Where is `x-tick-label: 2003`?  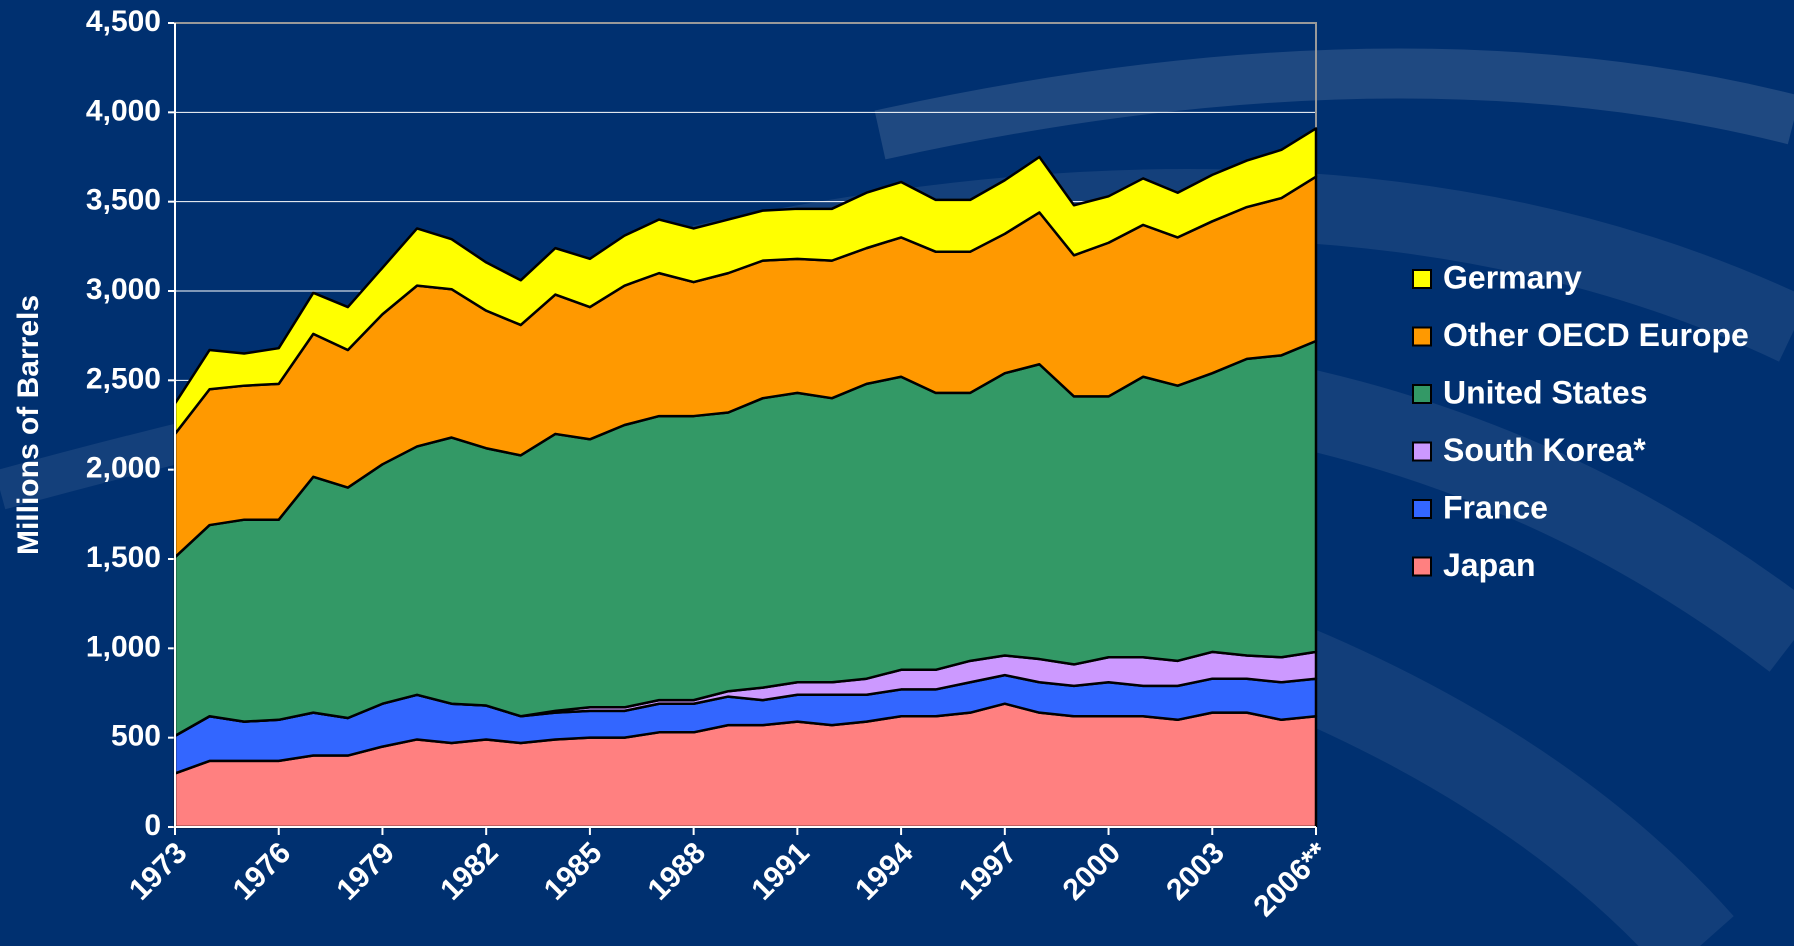 x-tick-label: 2003 is located at coordinates (1195, 871).